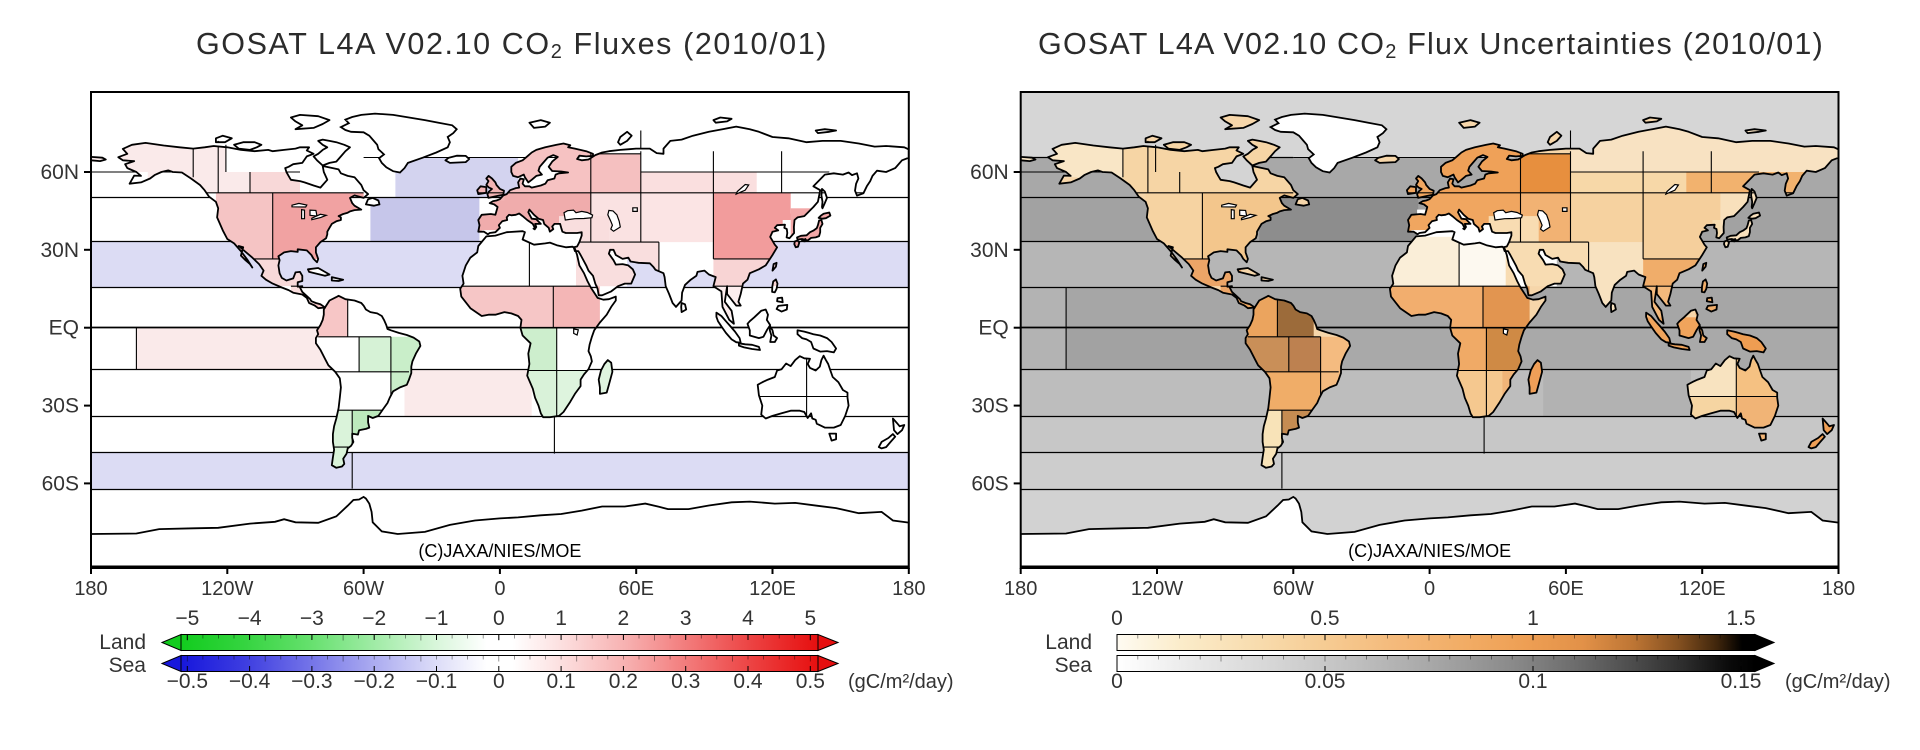 This screenshot has width=1920, height=750. Describe the element at coordinates (748, 681) in the screenshot. I see `svg-text: 0.4` at that location.